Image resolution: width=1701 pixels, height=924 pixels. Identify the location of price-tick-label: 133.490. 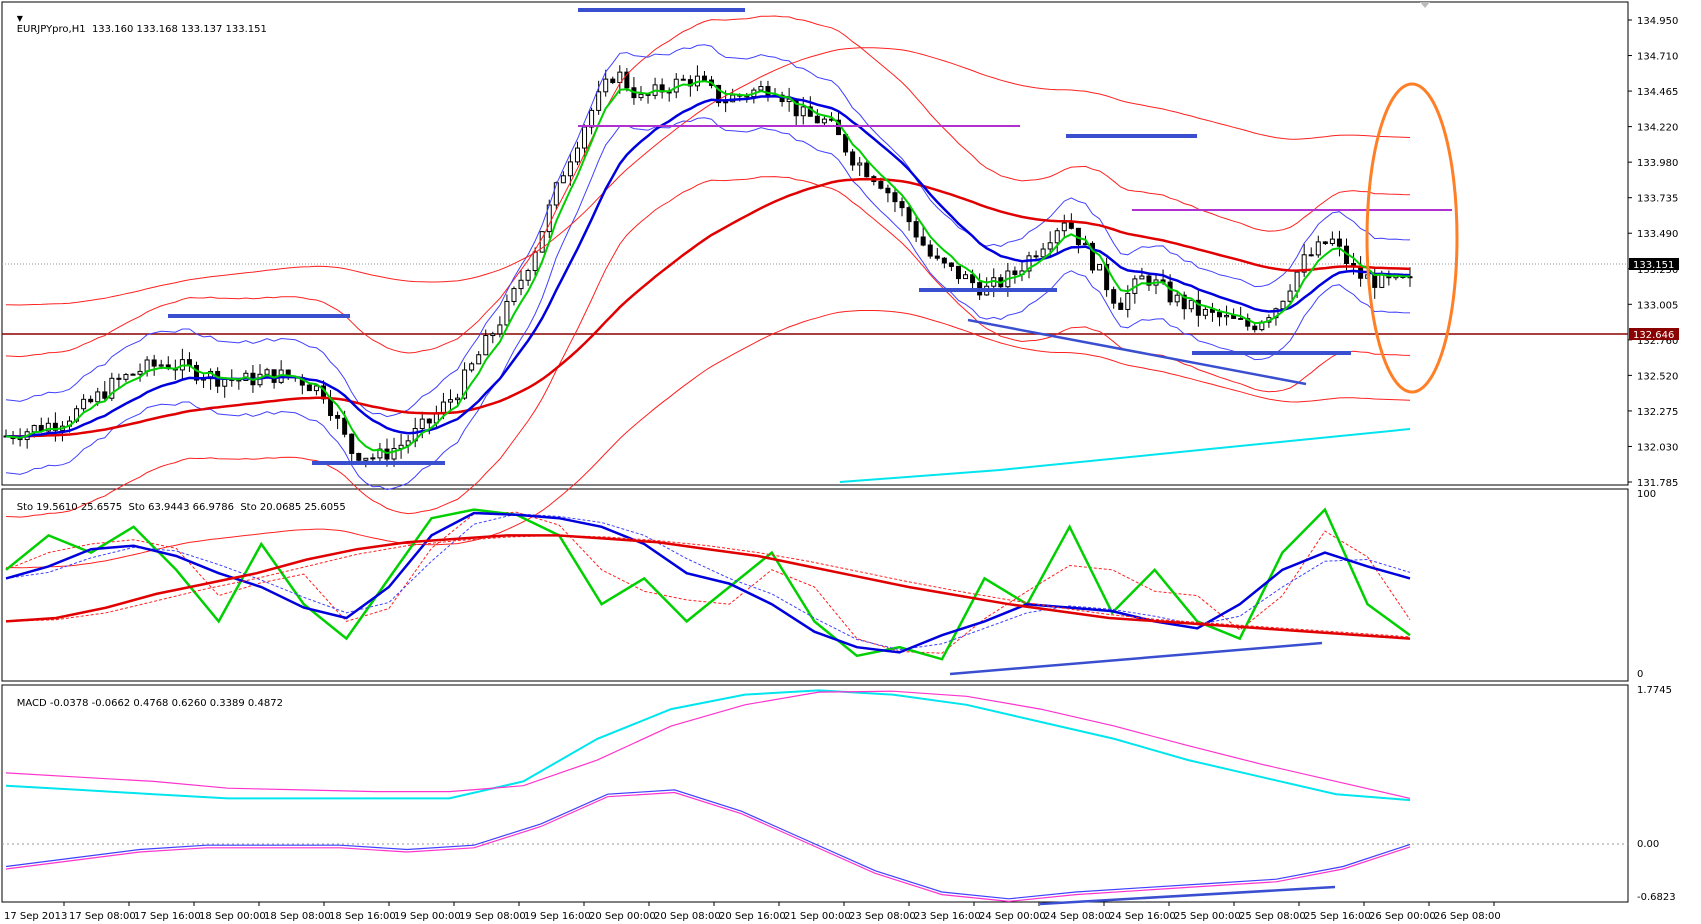
(1657, 234).